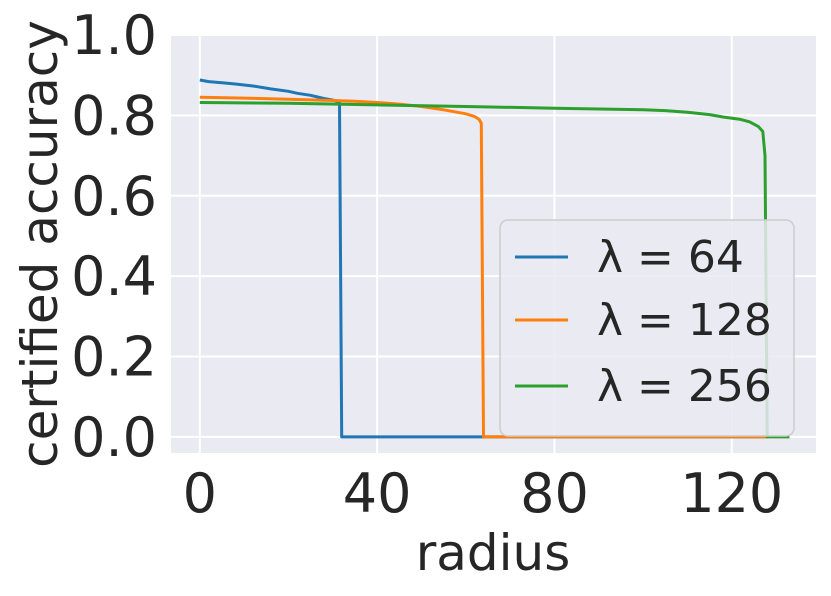 Image resolution: width=831 pixels, height=596 pixels. What do you see at coordinates (493, 553) in the screenshot?
I see `x-axis-label: radius` at bounding box center [493, 553].